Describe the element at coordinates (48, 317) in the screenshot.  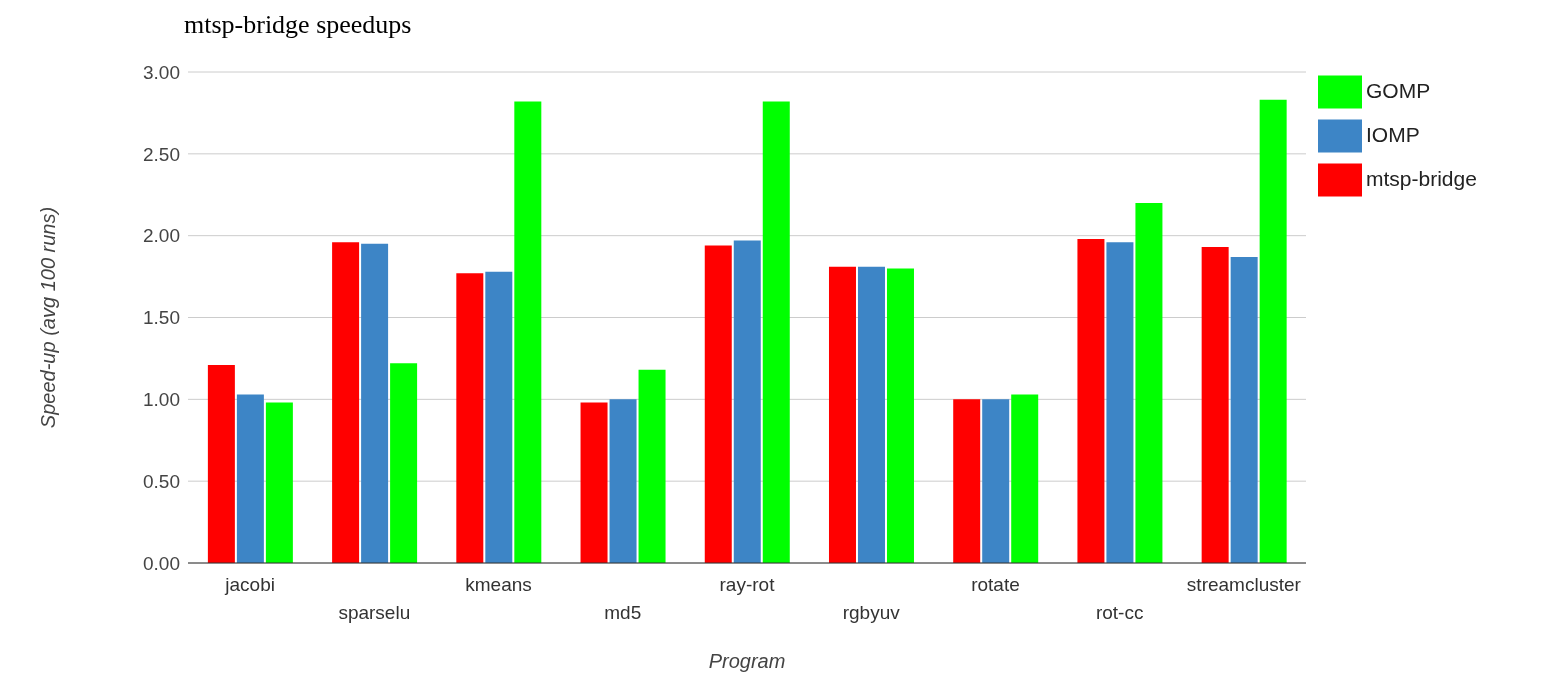
I see `y-axis-title: Speed-up (avg 100 runs)` at that location.